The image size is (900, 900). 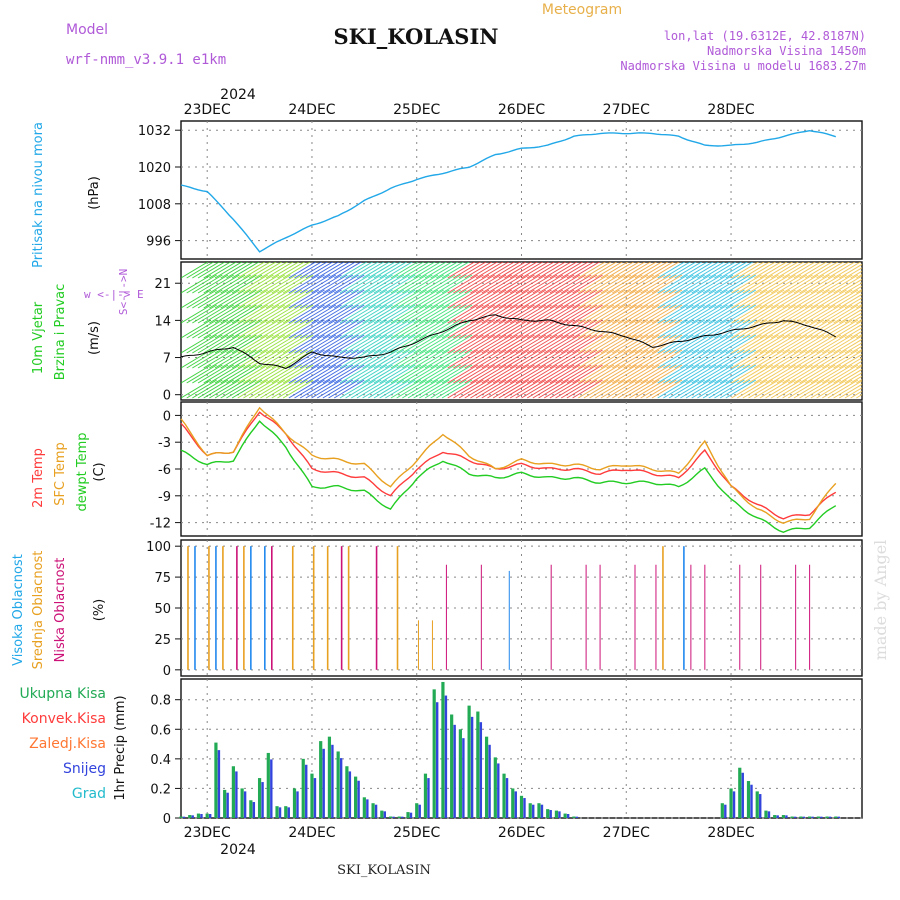 I want to click on temp-label-1: 2m Temp, so click(x=38, y=478).